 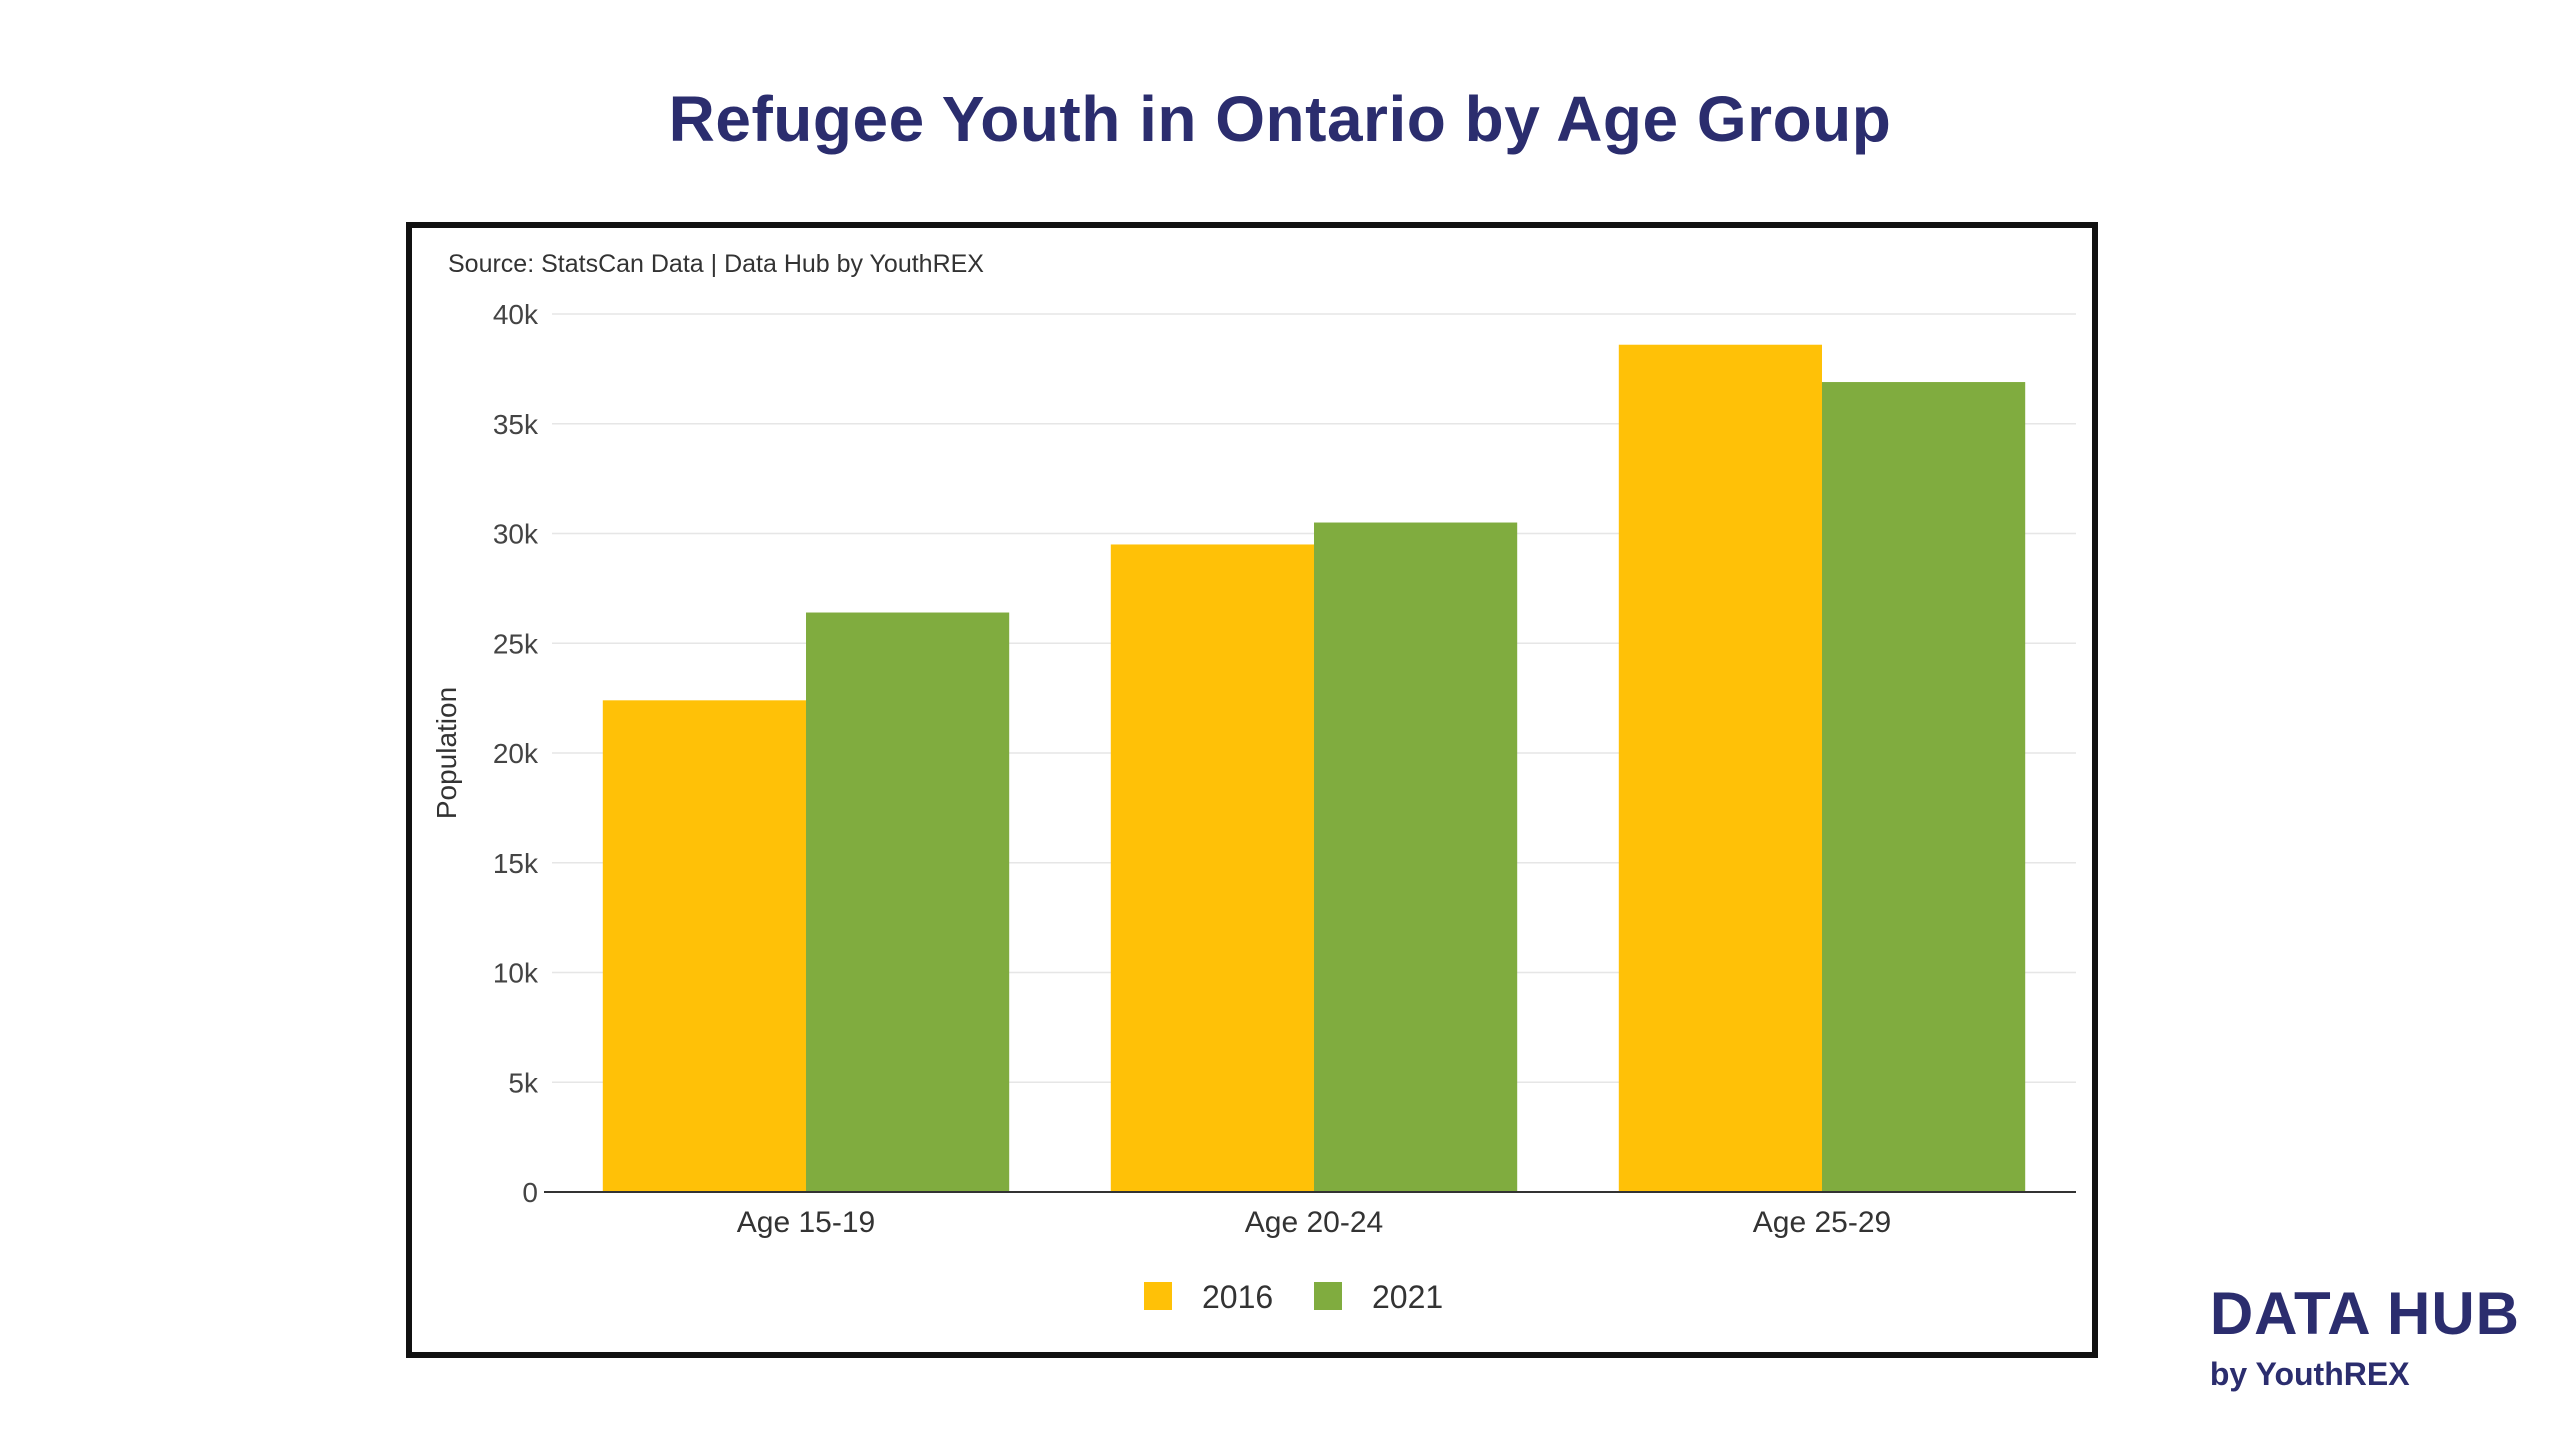 What do you see at coordinates (1237, 1297) in the screenshot?
I see `legend-label-2016: 2016` at bounding box center [1237, 1297].